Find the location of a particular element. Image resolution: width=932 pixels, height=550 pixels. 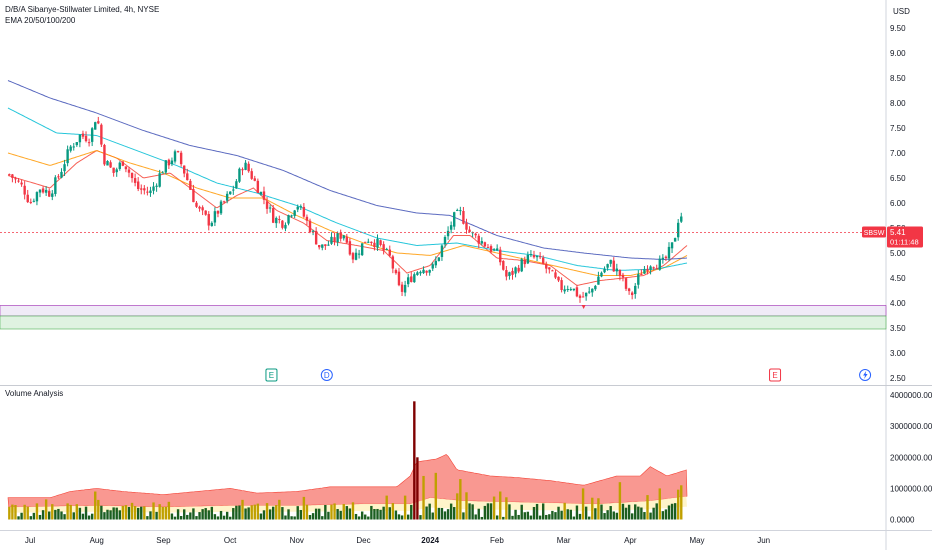

svg-text: D is located at coordinates (327, 375).